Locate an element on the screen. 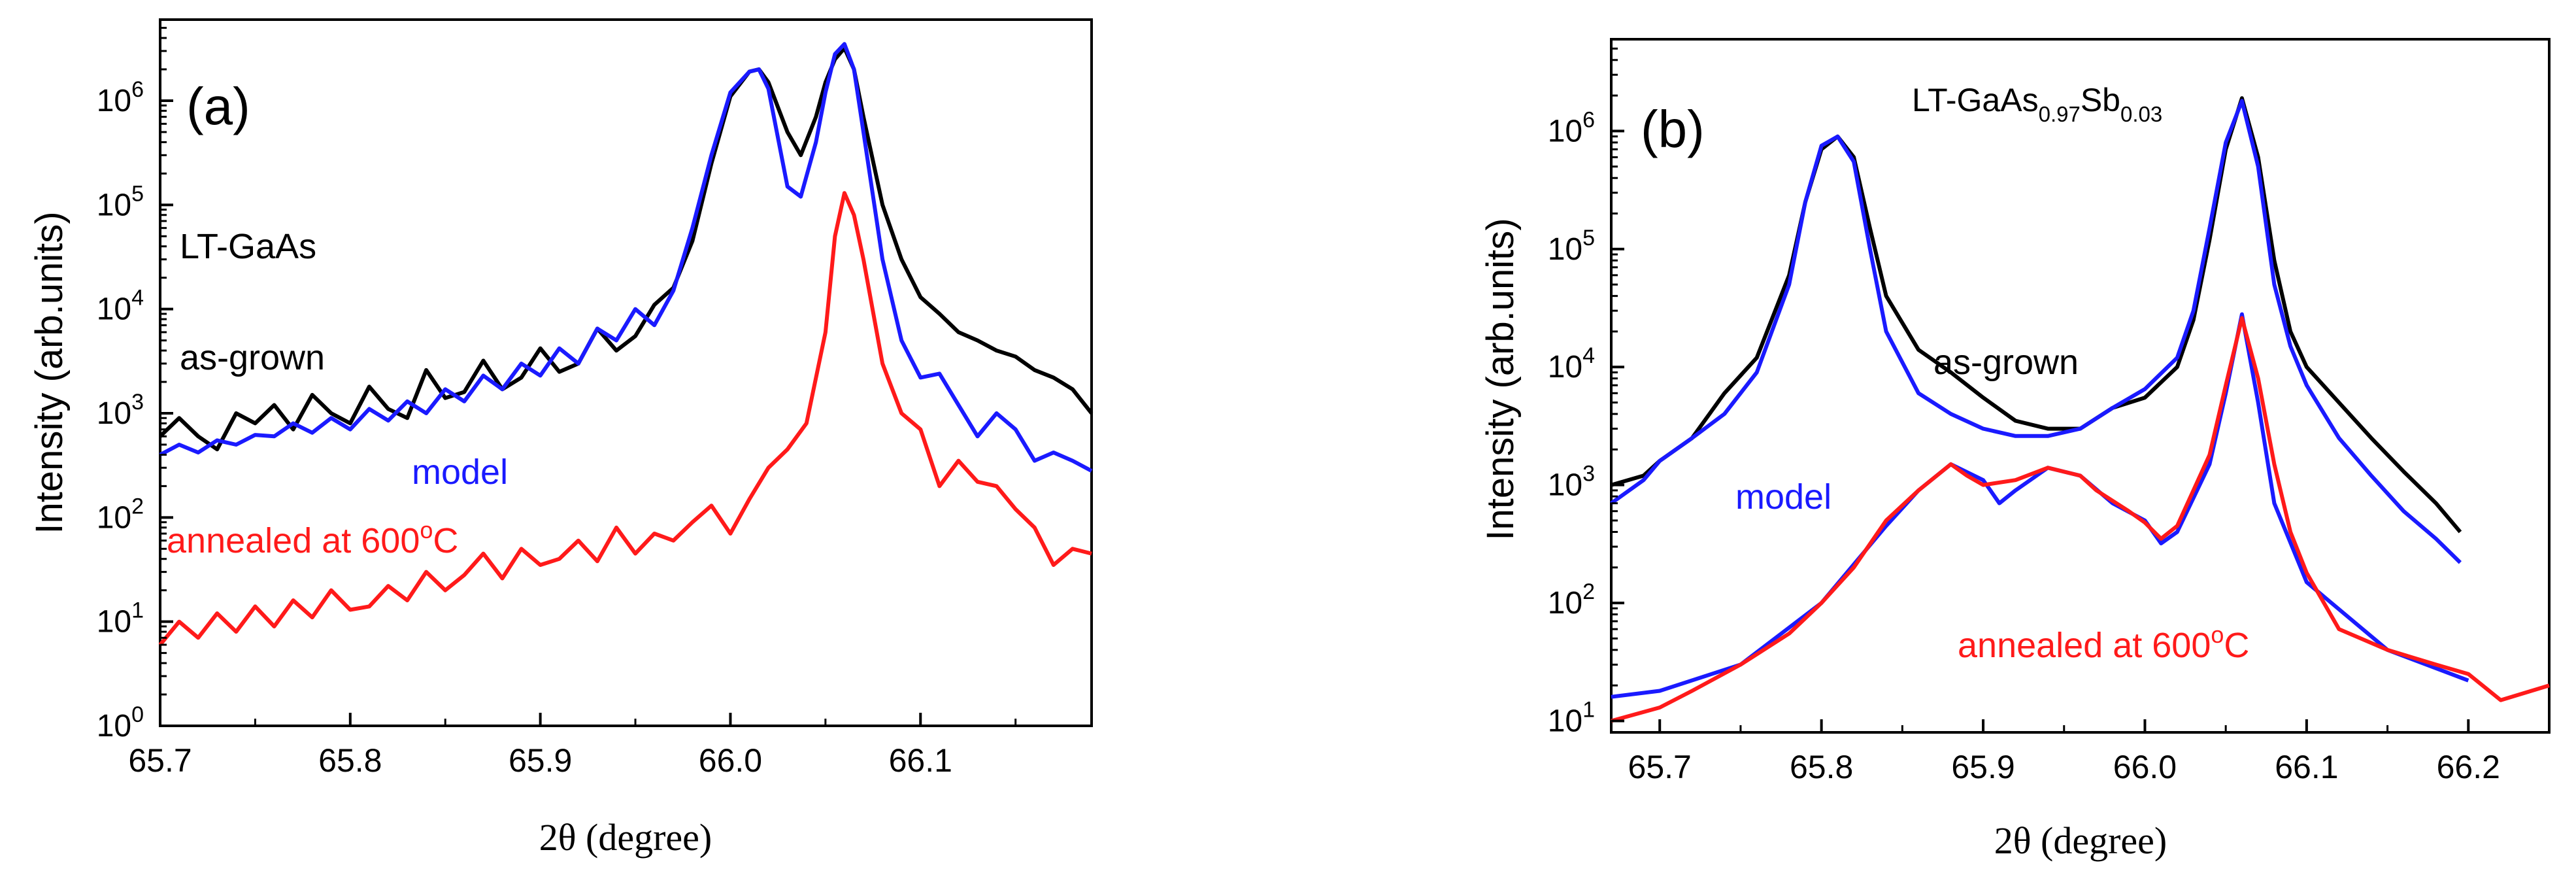 The height and width of the screenshot is (871, 2576). panel-a-x-axis-label: 2θ (degree) is located at coordinates (625, 837).